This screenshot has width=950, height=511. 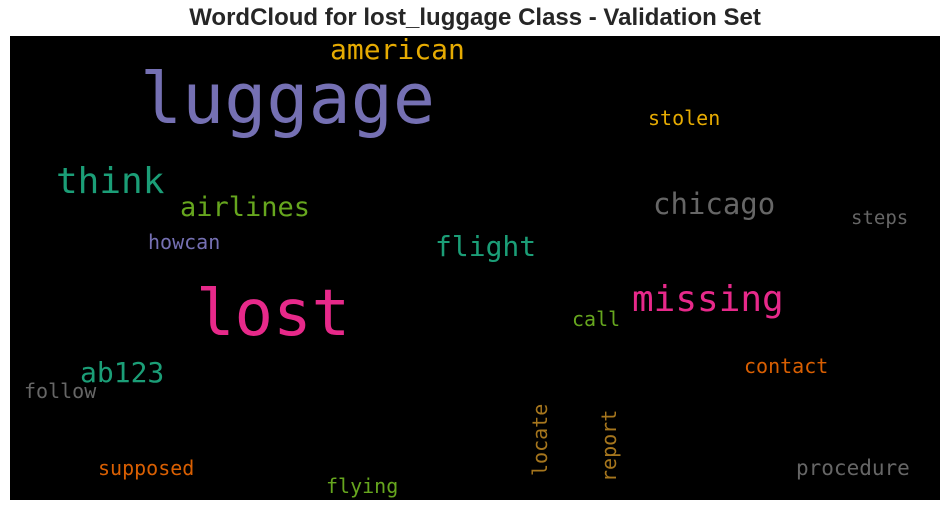 I want to click on word-missing: missing, so click(x=708, y=299).